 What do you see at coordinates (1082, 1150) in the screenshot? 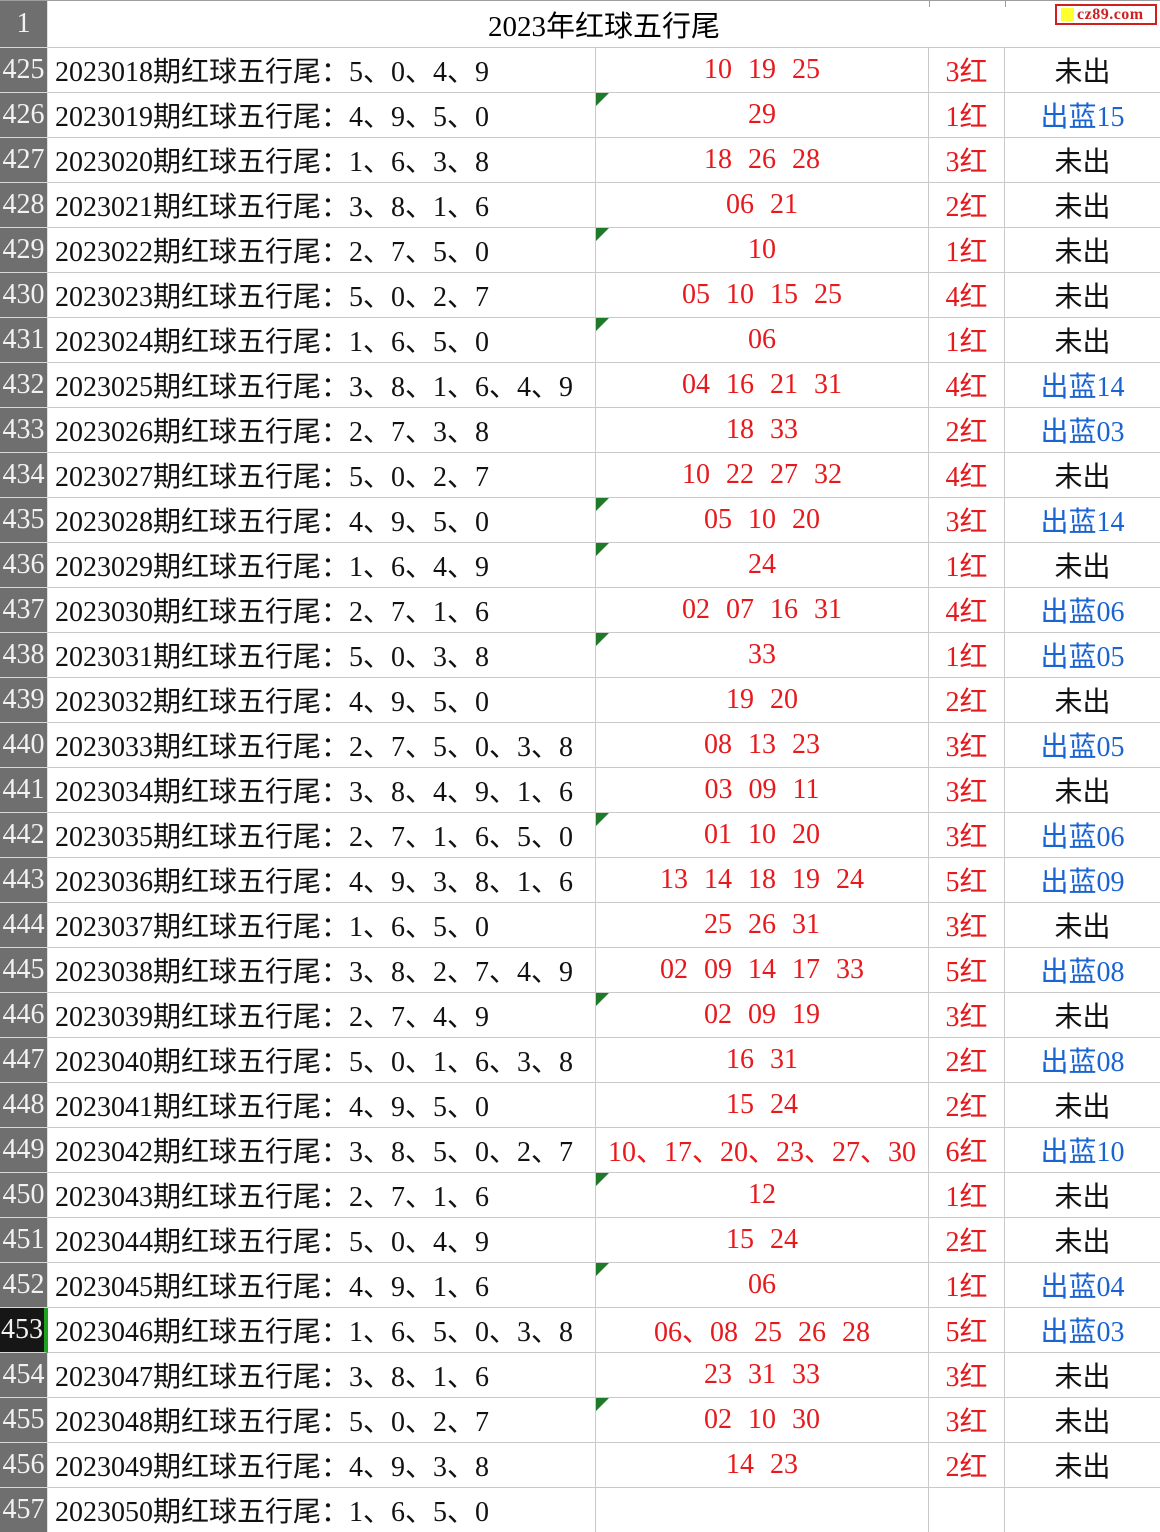
I see `blue-status-cell: 出蓝10` at bounding box center [1082, 1150].